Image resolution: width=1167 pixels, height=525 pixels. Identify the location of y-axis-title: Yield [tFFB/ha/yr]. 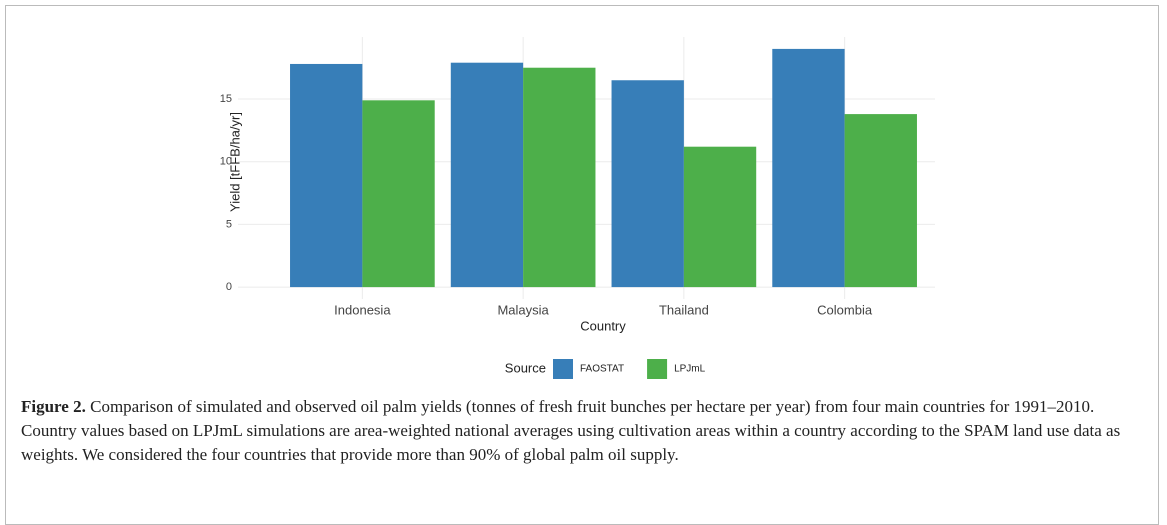
(234, 162).